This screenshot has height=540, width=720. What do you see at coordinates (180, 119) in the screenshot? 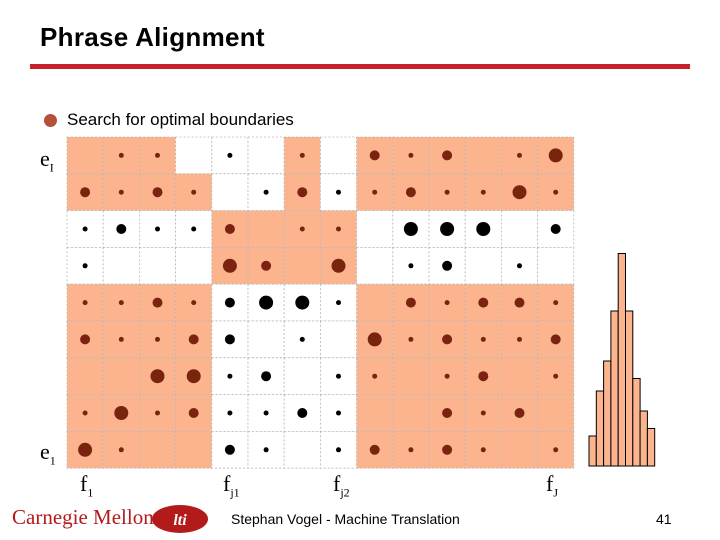
I see `bullet-text: Search for optimal boundaries` at bounding box center [180, 119].